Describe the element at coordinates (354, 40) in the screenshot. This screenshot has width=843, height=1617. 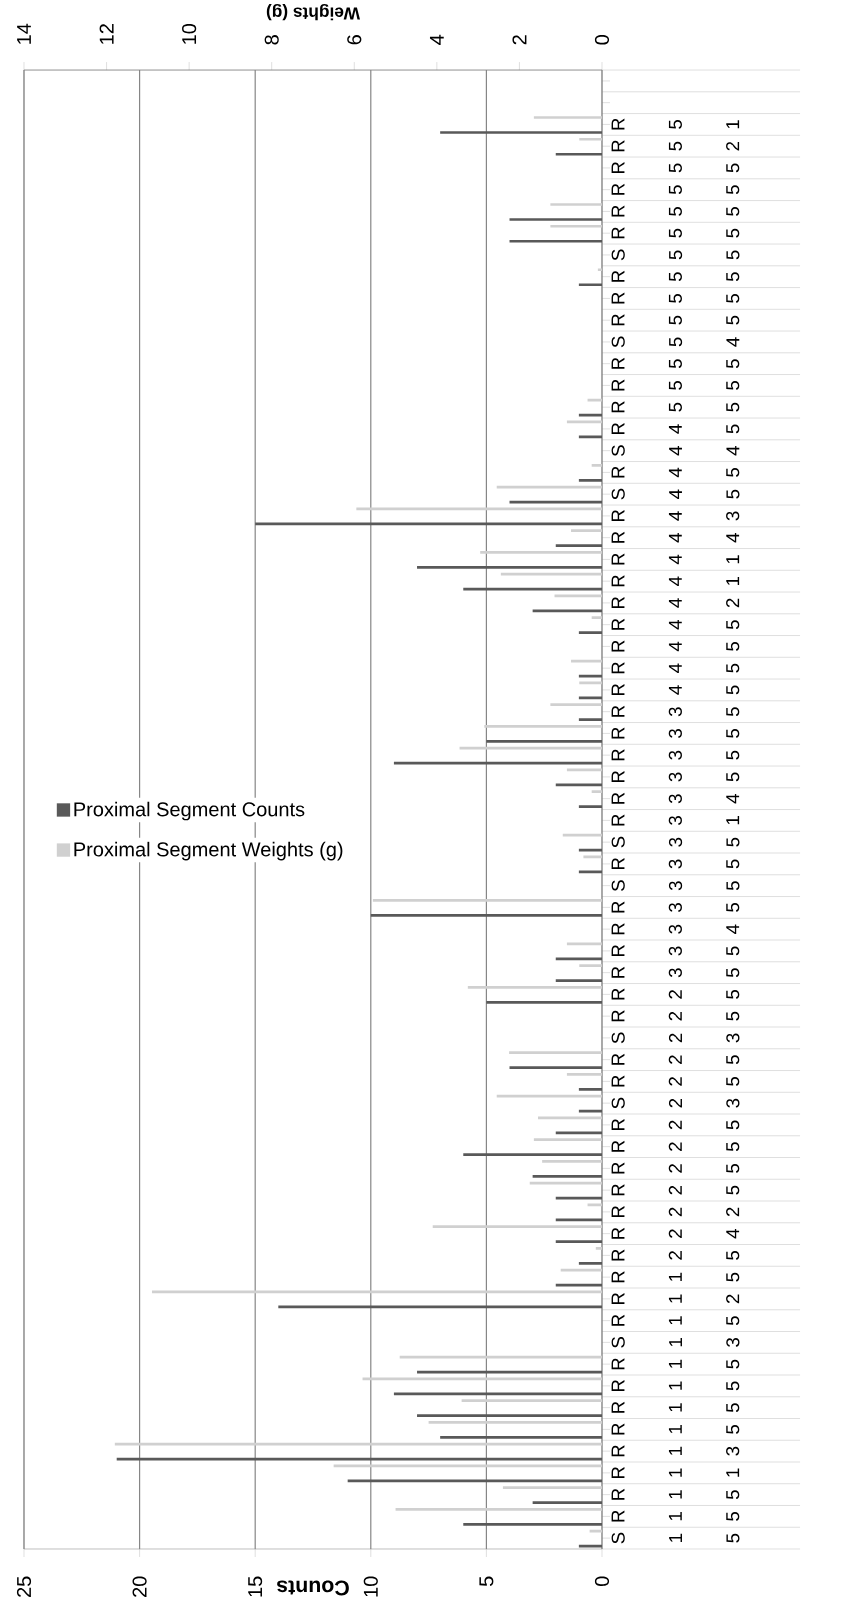
I see `x2-tick-label: 6` at that location.